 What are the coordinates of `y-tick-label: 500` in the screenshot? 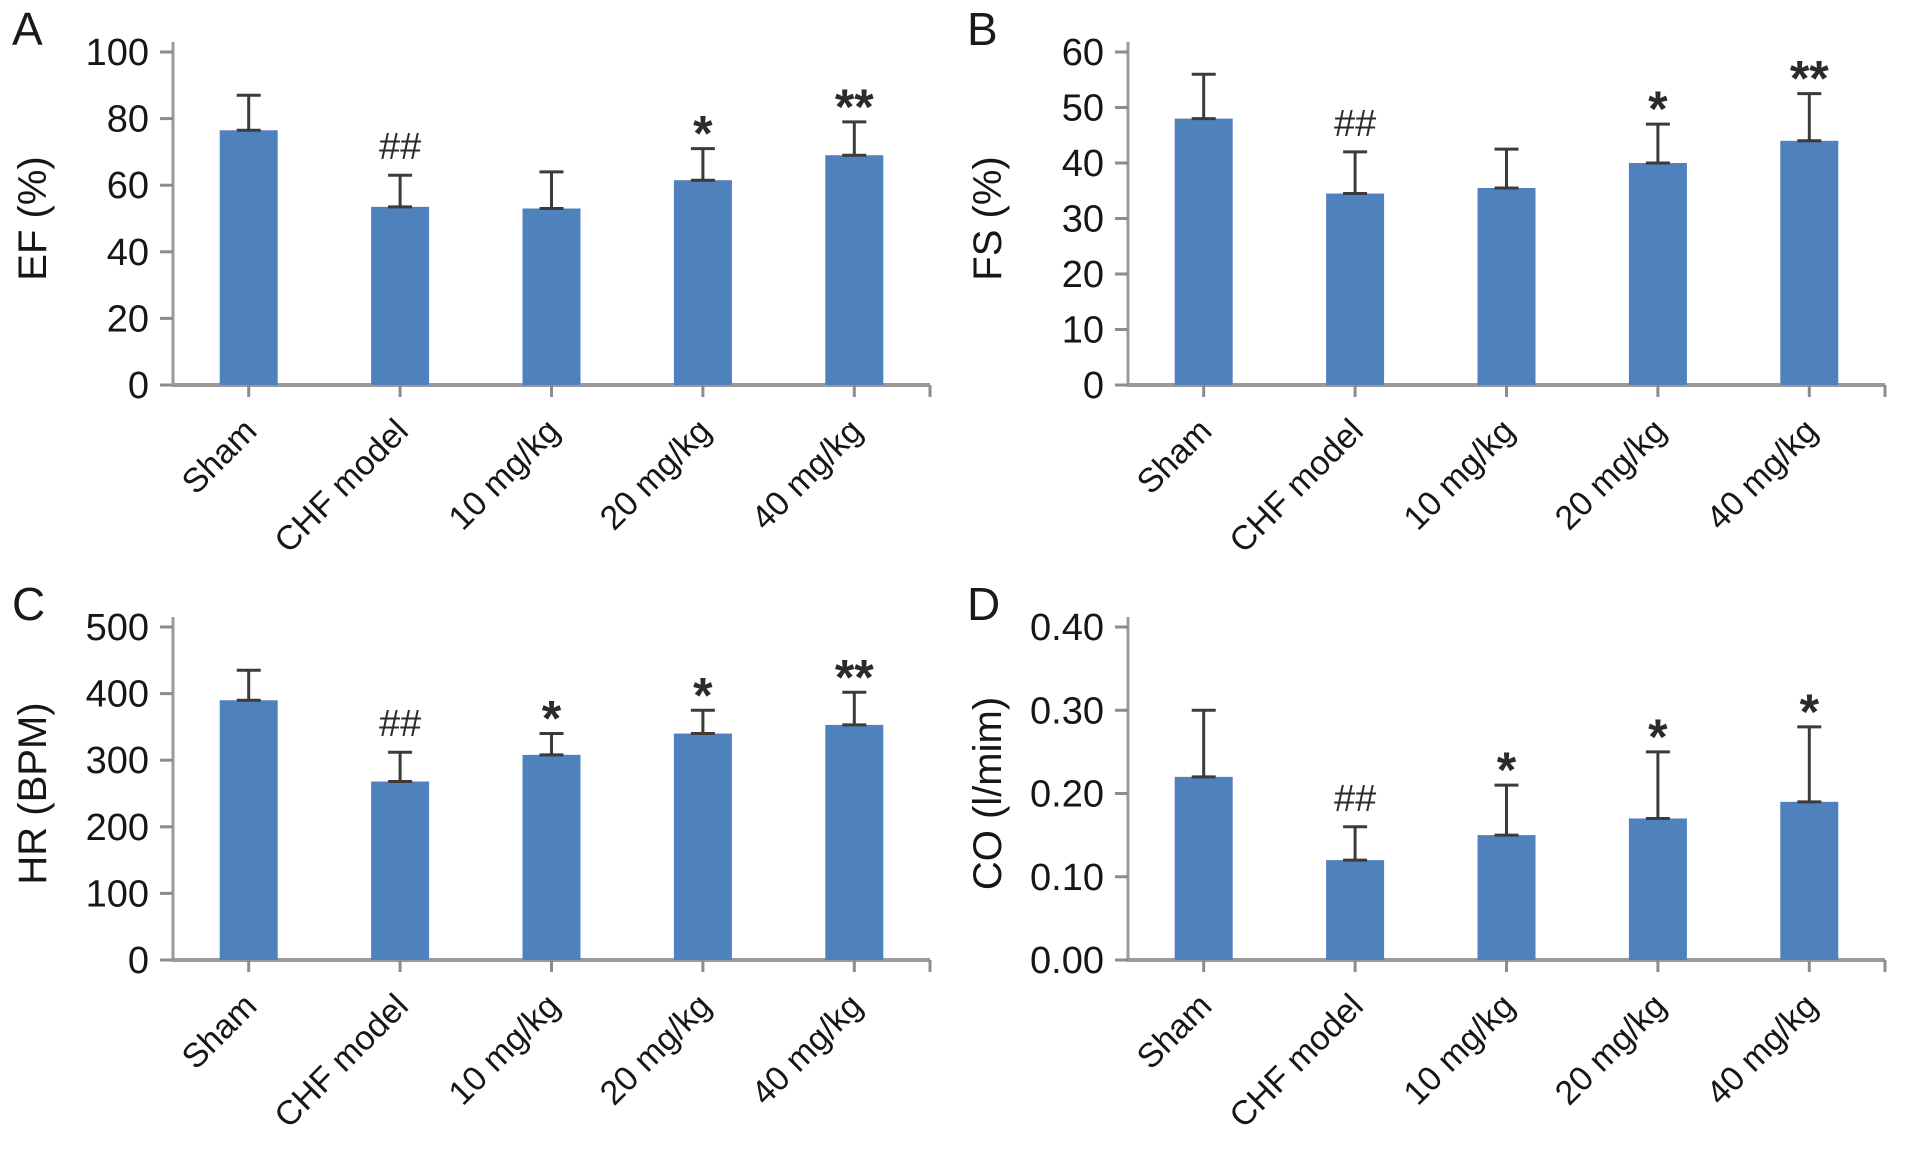 It's located at (117, 628).